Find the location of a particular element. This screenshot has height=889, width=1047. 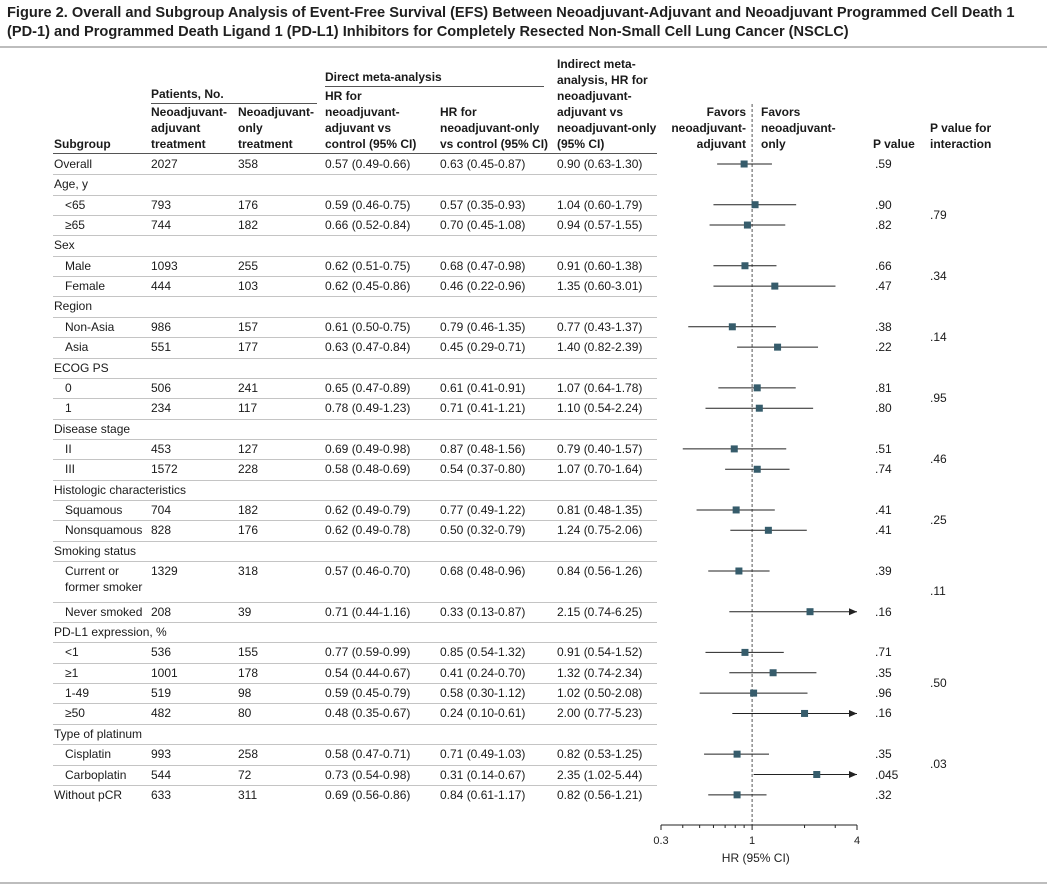

header-neoadjuvant-adjuvant-treatment: Neoadjuvant- adjuvant treatment is located at coordinates (189, 128).